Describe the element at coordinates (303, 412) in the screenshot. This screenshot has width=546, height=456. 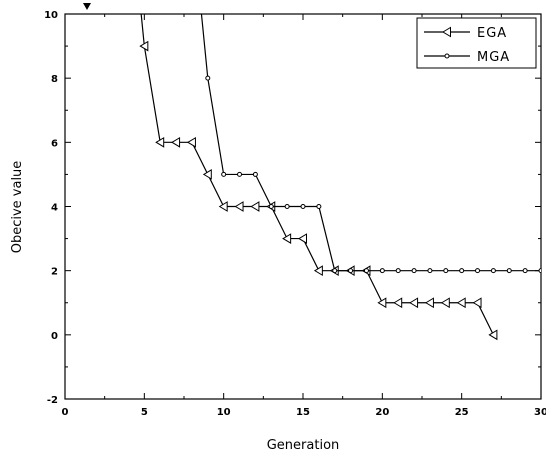
I see `x-tick-label: 15` at that location.